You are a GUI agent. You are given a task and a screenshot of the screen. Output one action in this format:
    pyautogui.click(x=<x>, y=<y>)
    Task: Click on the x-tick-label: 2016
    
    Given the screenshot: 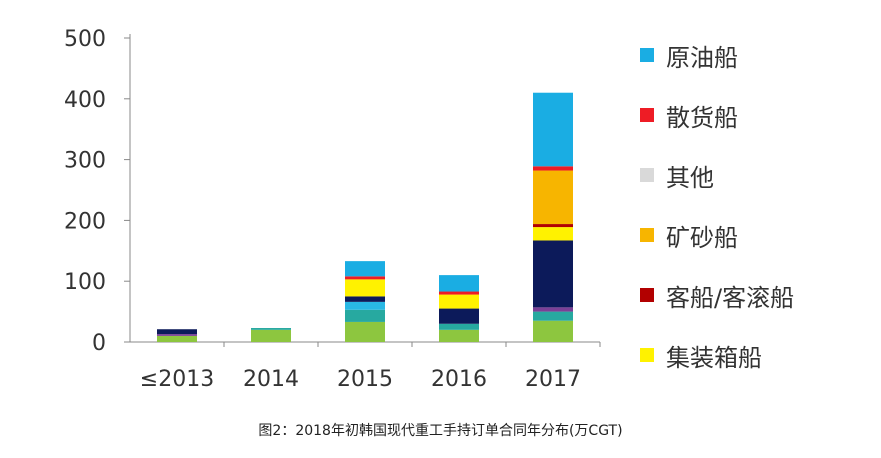 What is the action you would take?
    pyautogui.click(x=459, y=379)
    